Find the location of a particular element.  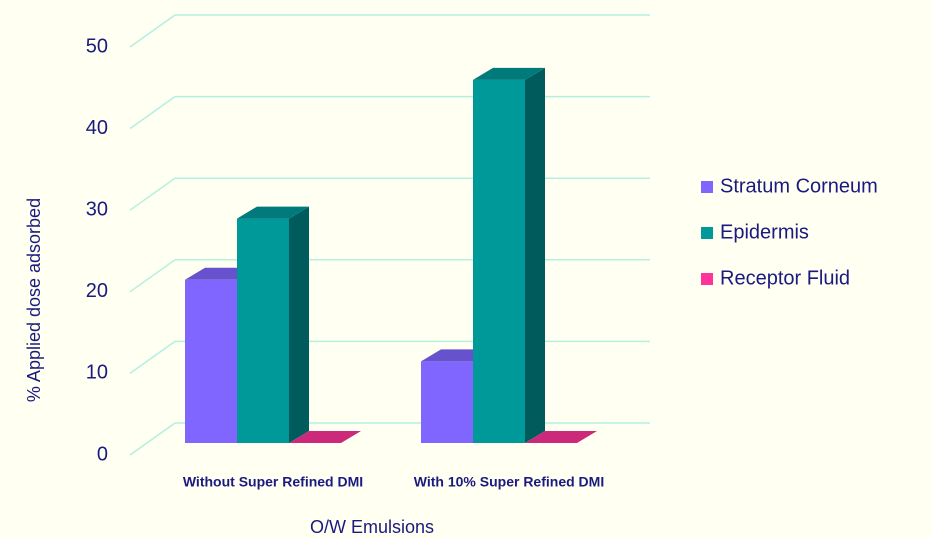

y-tick-label: 30 is located at coordinates (97, 209).